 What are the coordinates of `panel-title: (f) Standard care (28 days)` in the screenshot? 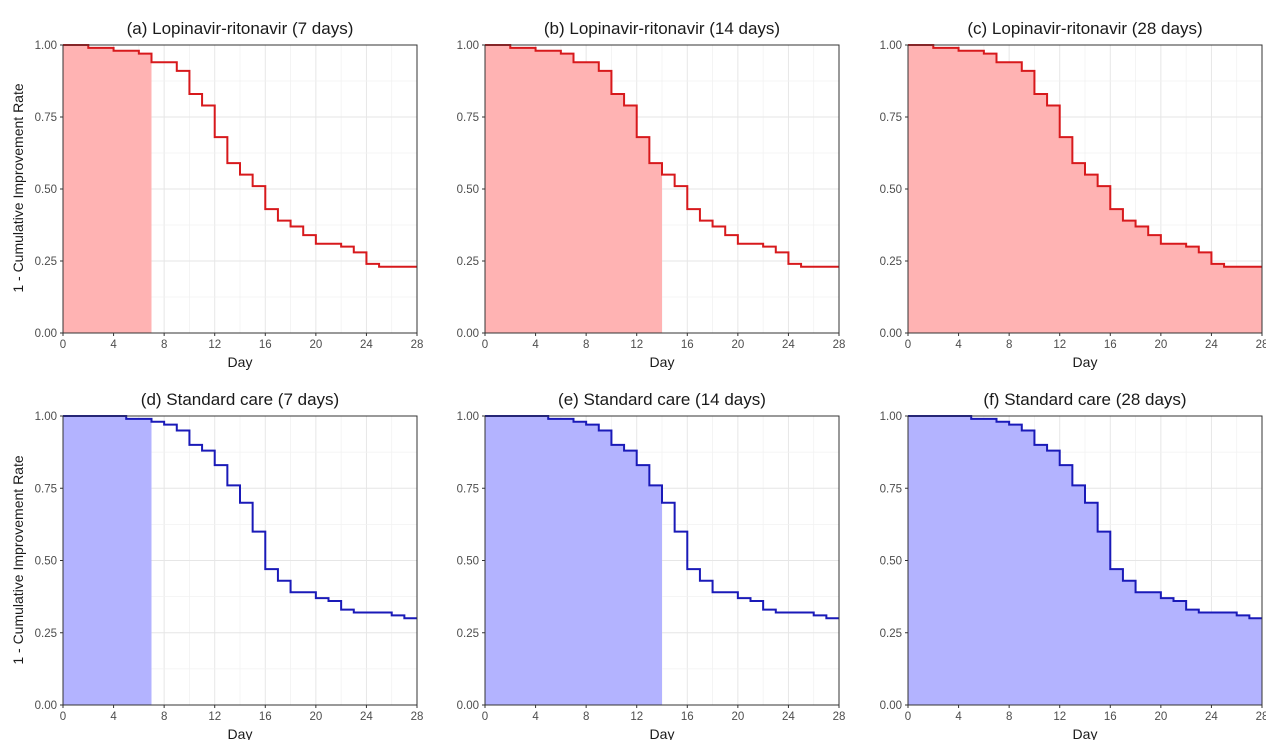 It's located at (1084, 399).